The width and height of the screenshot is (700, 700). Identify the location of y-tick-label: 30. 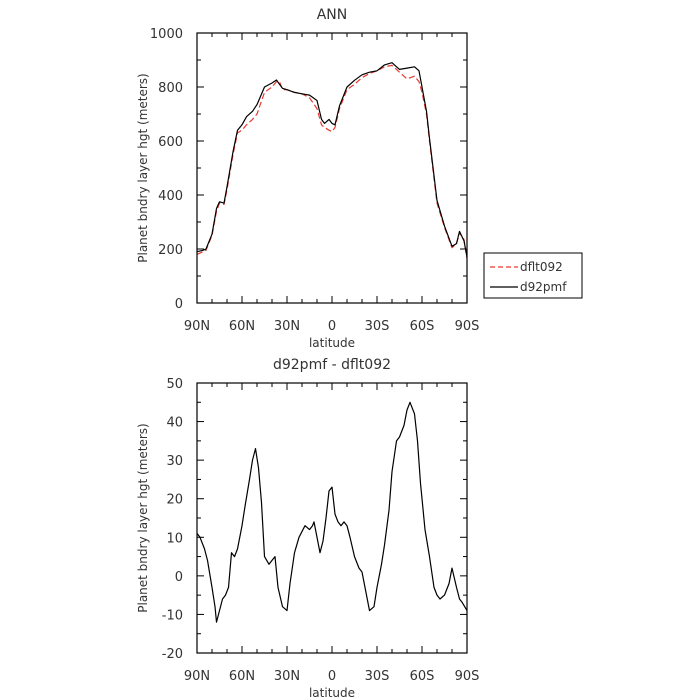
(174, 461).